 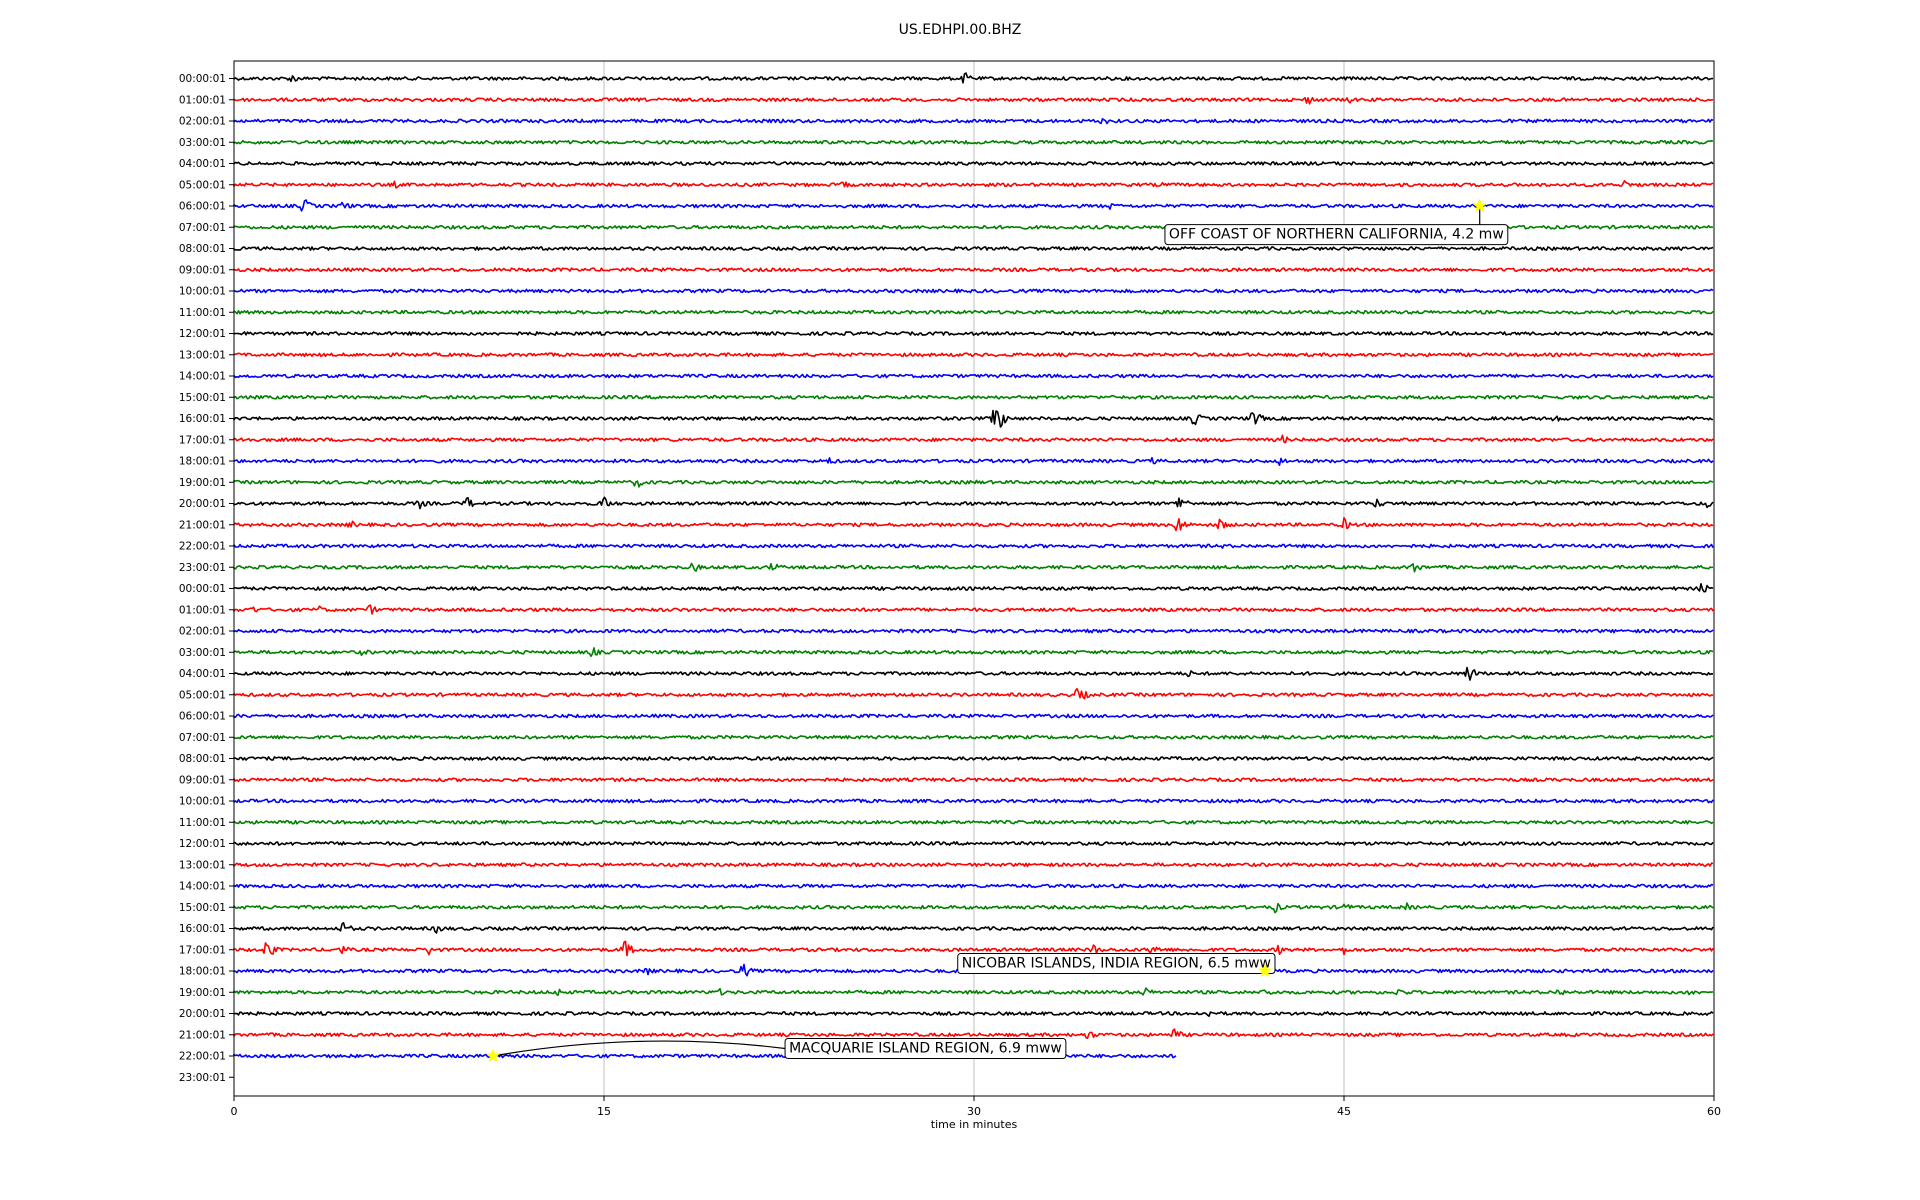 I want to click on y-tick-label-8: 08:00:01, so click(x=202, y=249).